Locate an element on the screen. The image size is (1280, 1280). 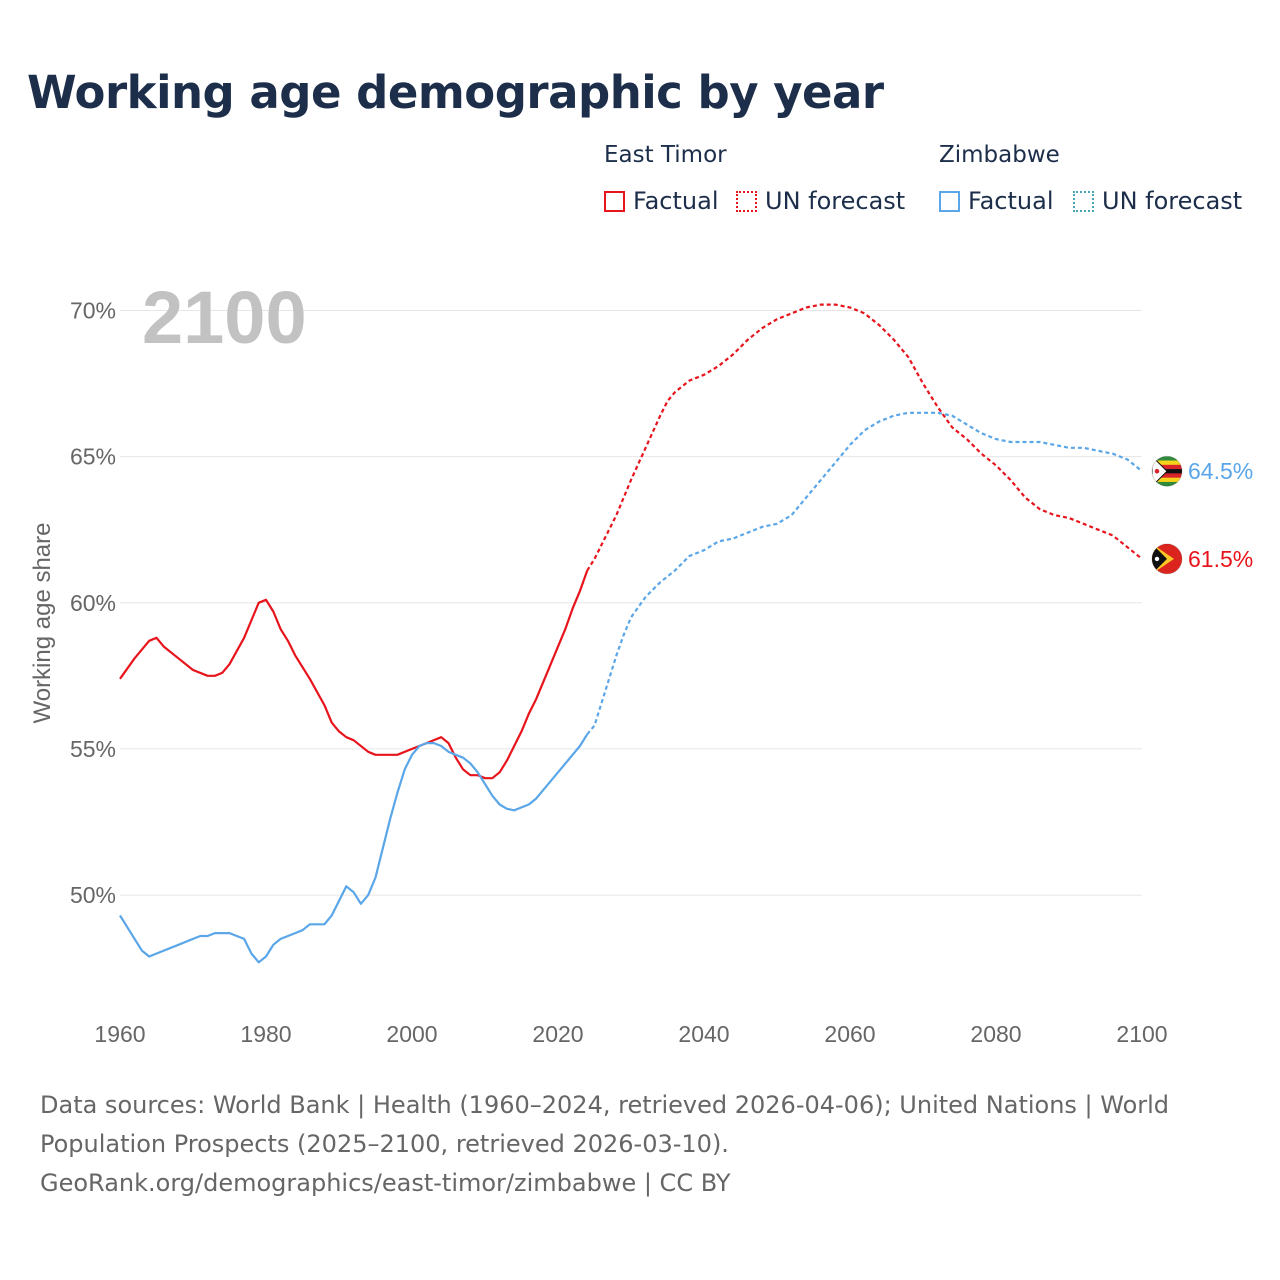
year-watermark: 2100 is located at coordinates (224, 317).